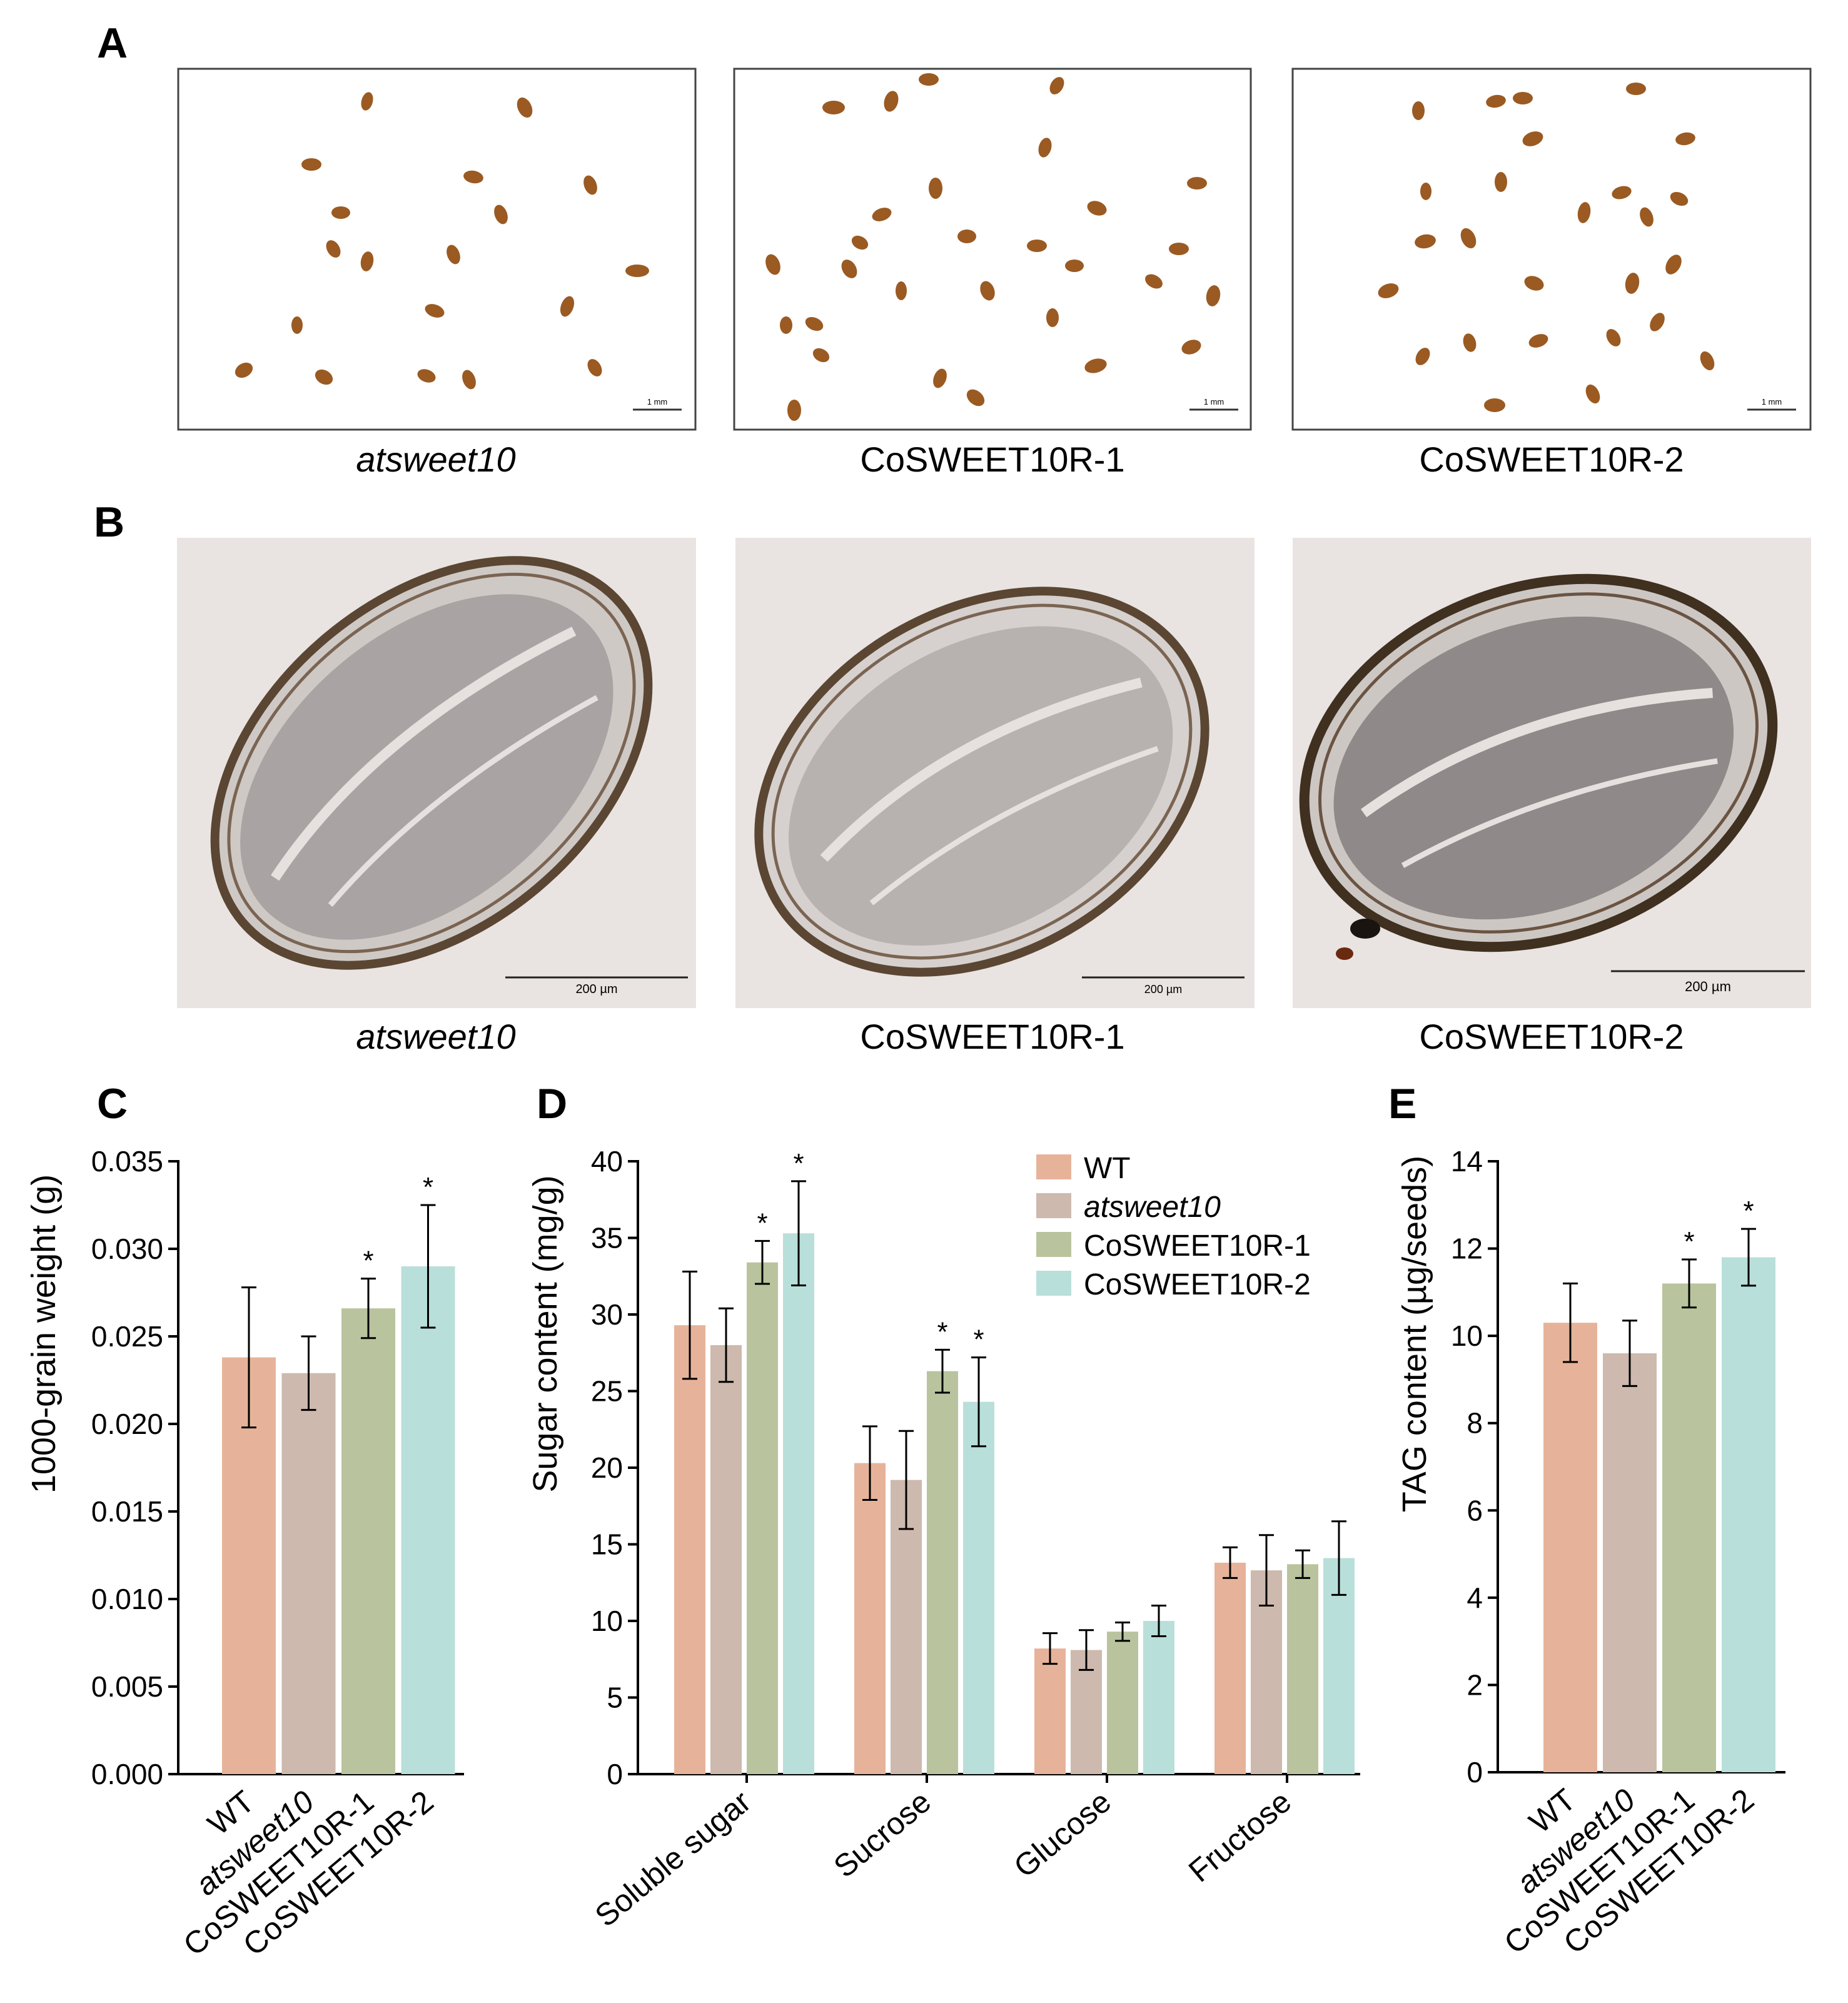 The width and height of the screenshot is (1848, 2003). Describe the element at coordinates (127, 1424) in the screenshot. I see `chart-c-ytick-label: 0.020` at that location.